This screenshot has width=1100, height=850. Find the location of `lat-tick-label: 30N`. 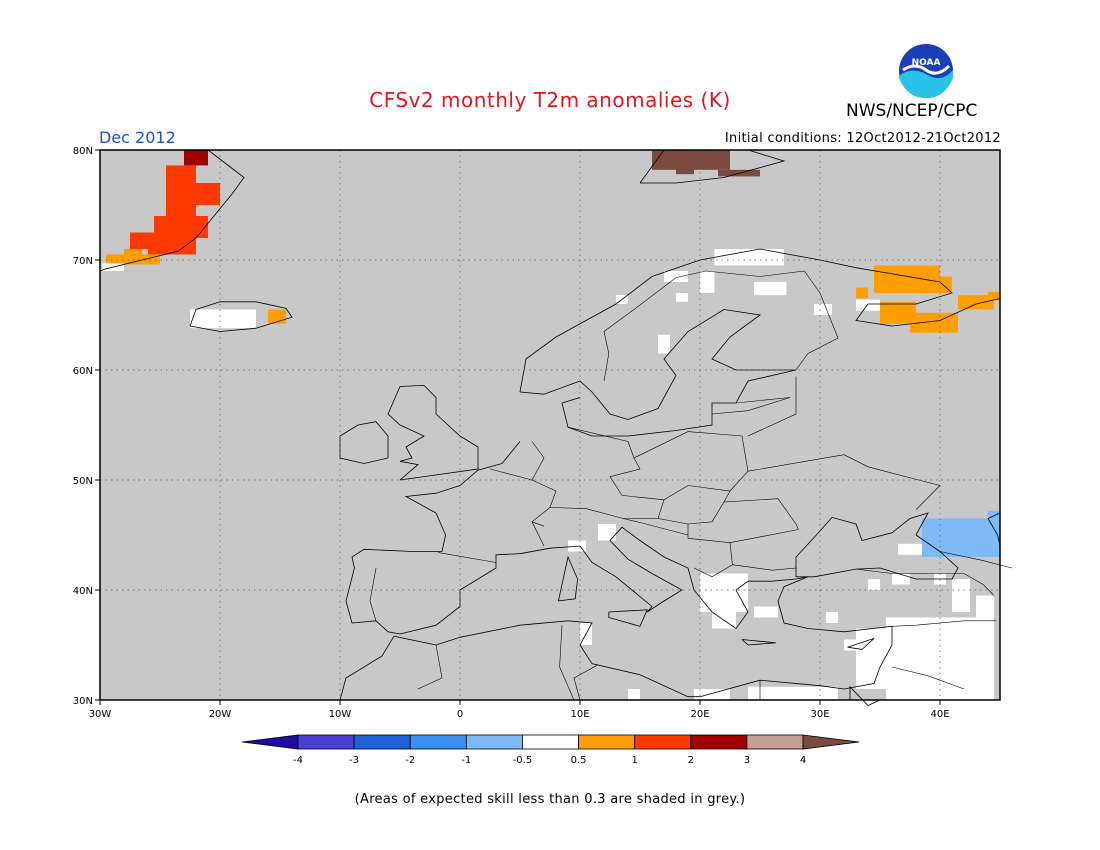

lat-tick-label: 30N is located at coordinates (83, 701).